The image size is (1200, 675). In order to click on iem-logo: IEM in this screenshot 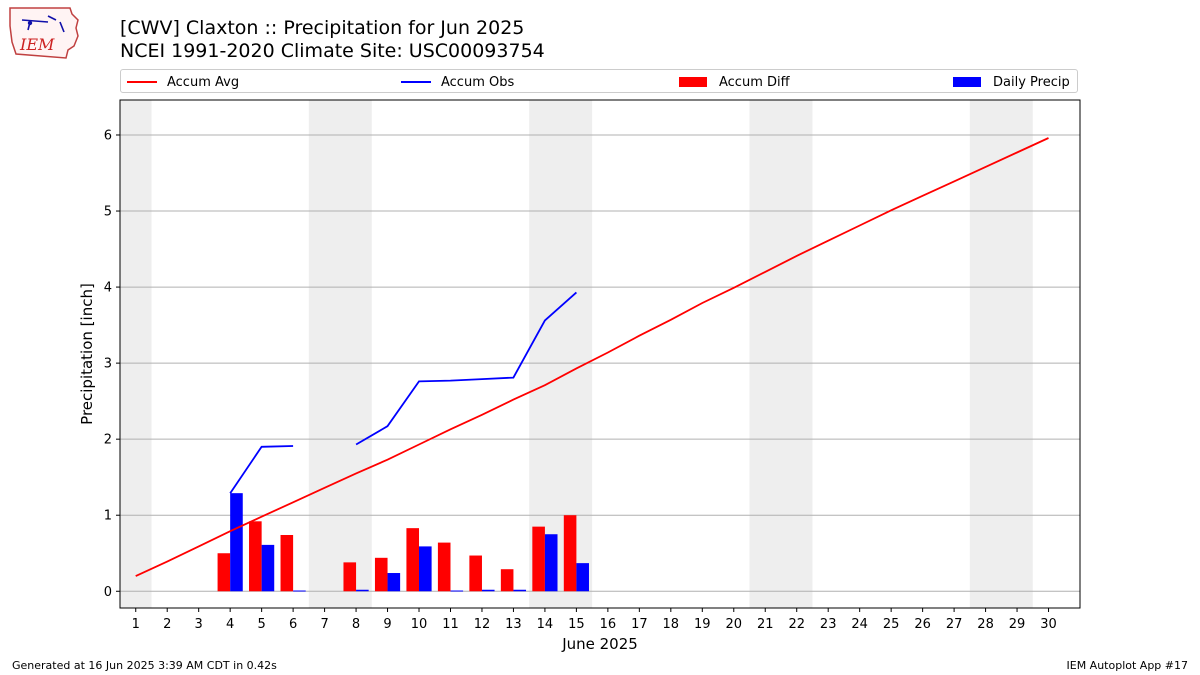, I will do `click(44, 33)`.